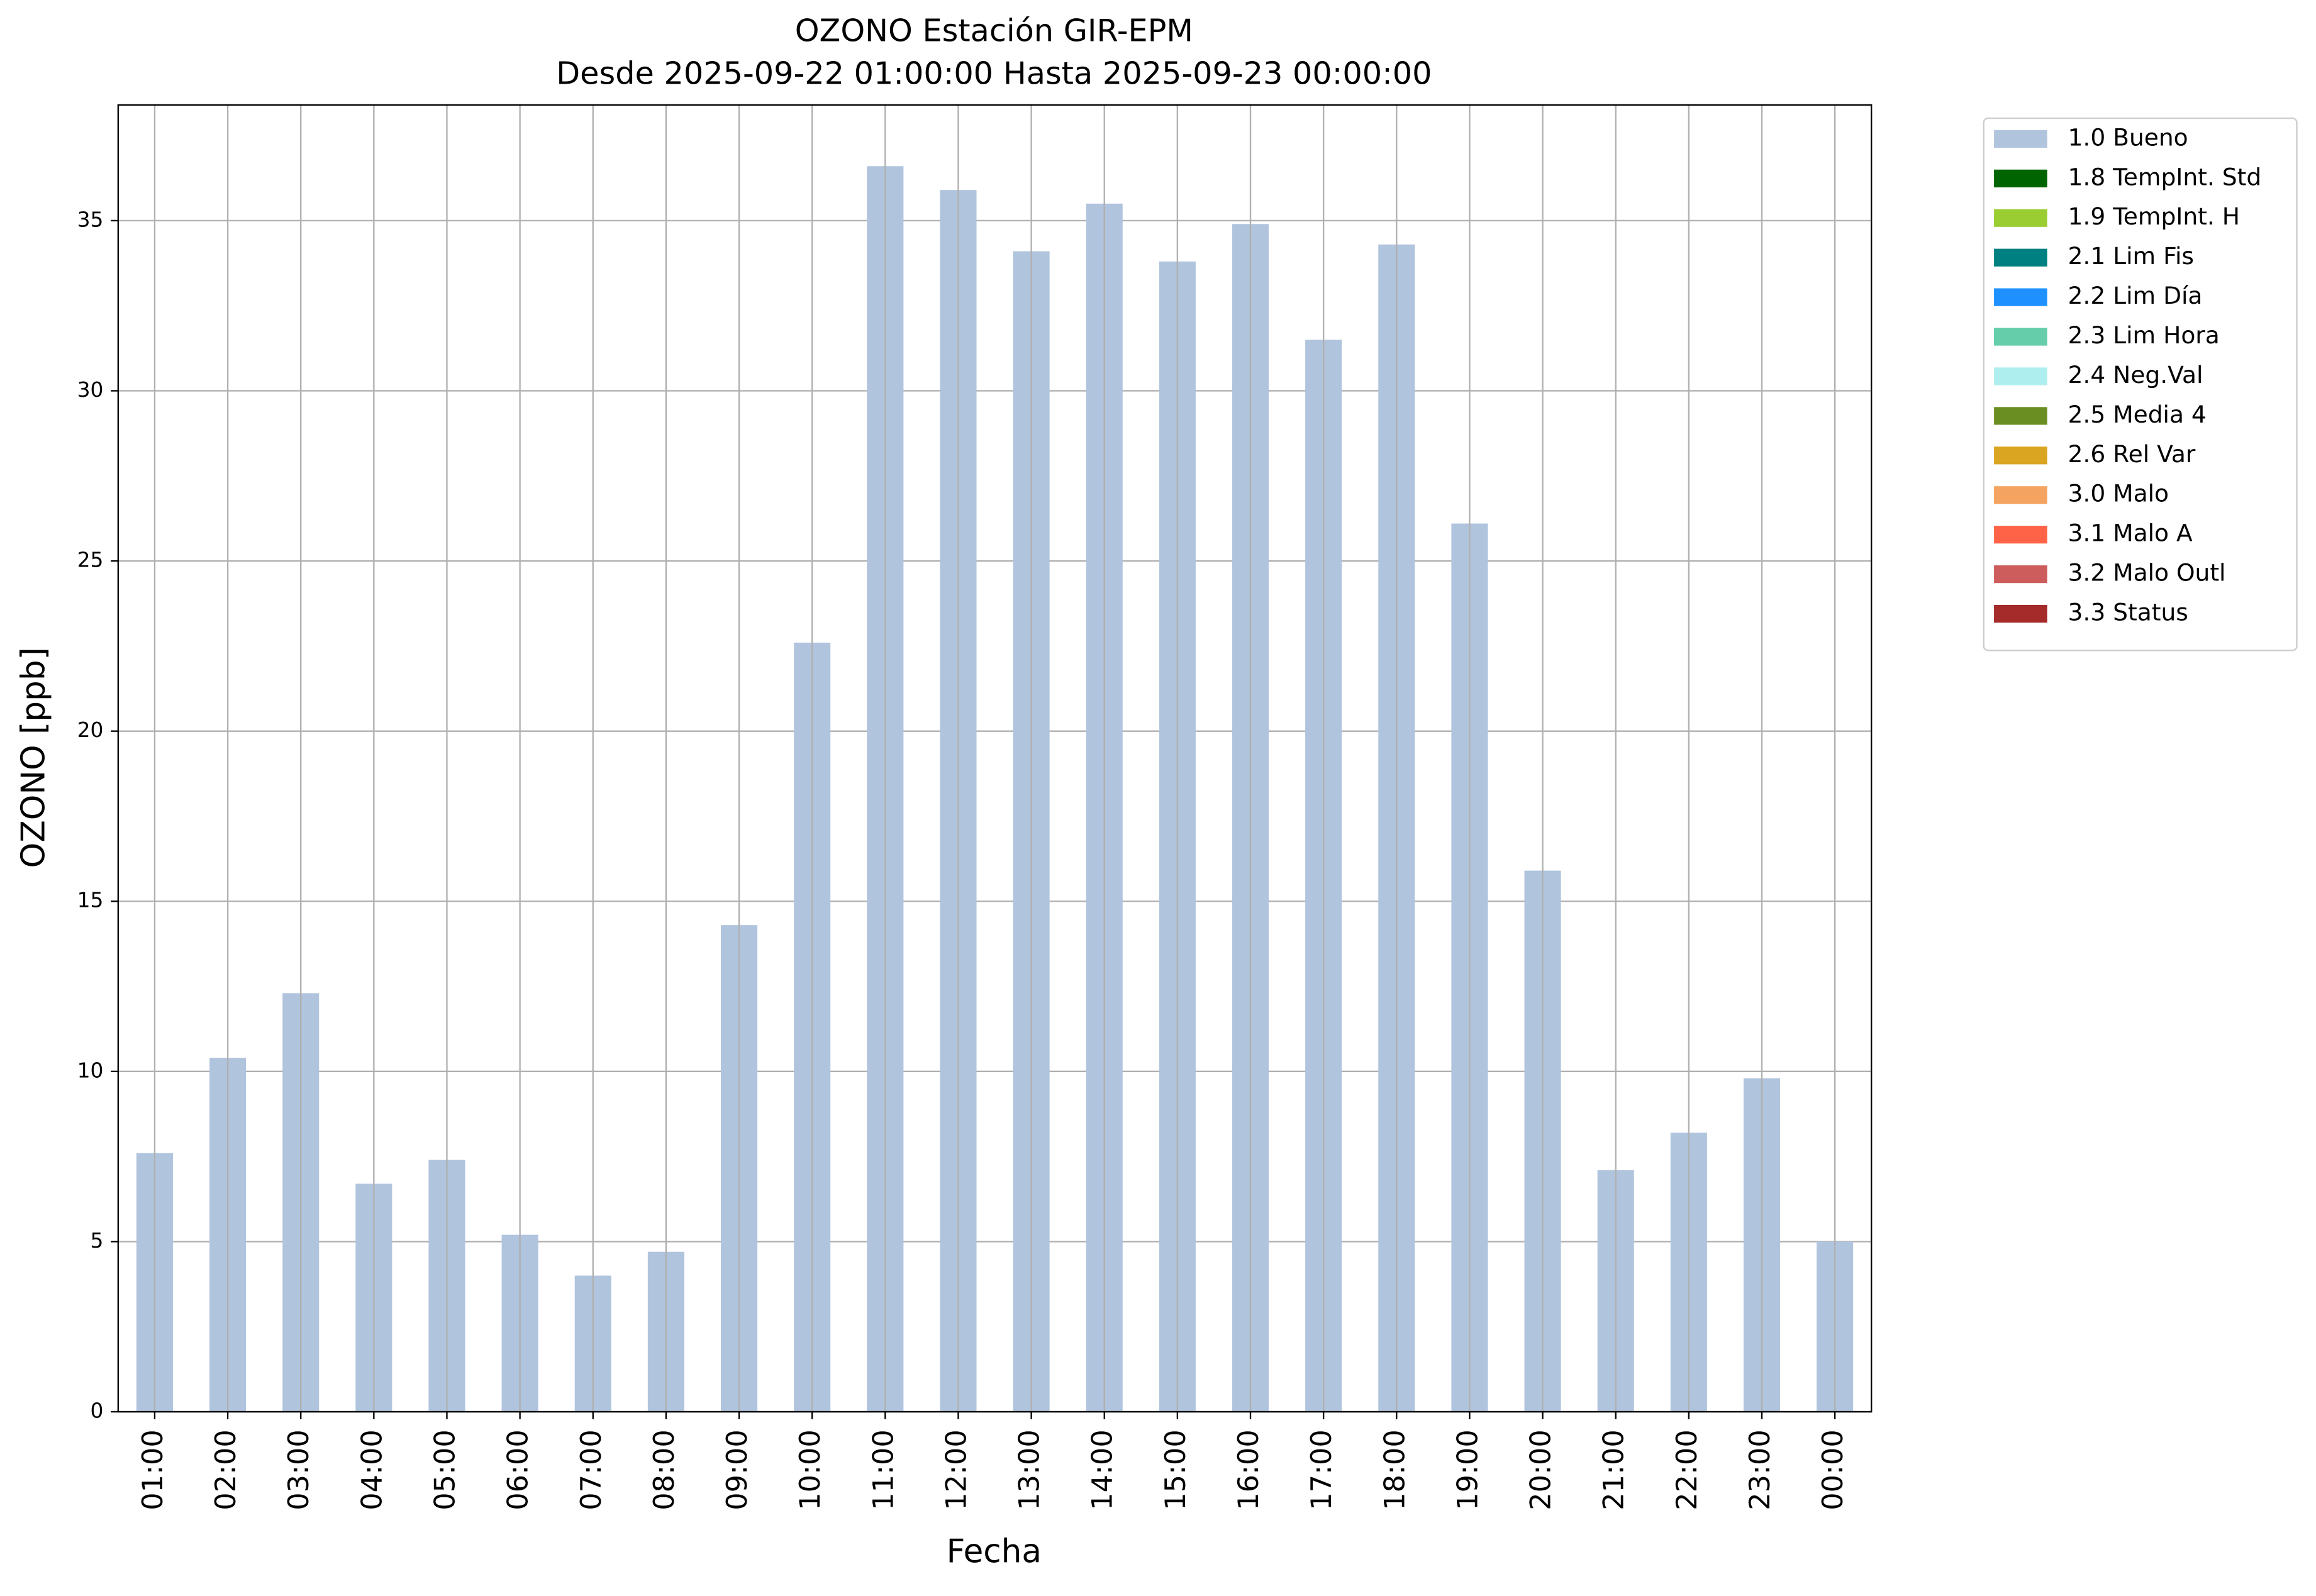 This screenshot has width=2316, height=1596. What do you see at coordinates (1541, 1469) in the screenshot?
I see `x-tick-label: 20:00` at bounding box center [1541, 1469].